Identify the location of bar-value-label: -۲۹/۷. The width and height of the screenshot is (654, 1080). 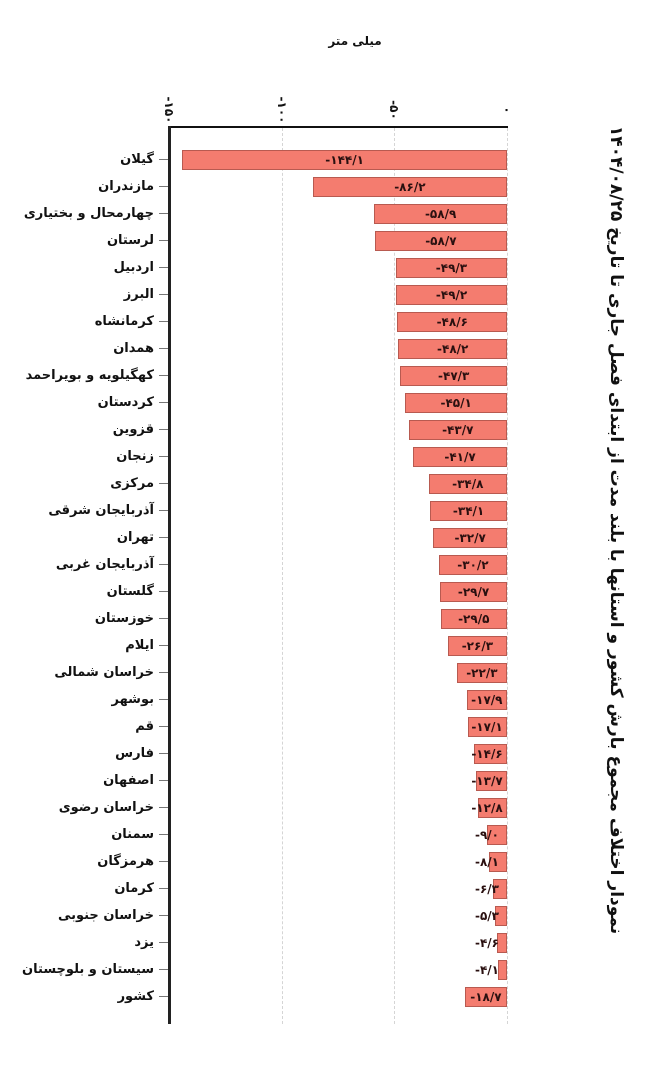
(473, 592).